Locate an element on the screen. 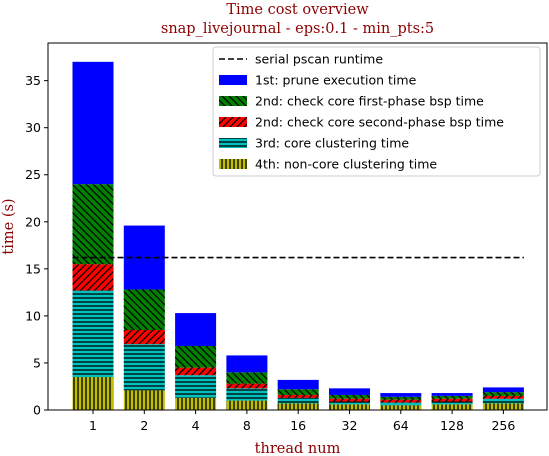  legend-item: serial pscan runtime is located at coordinates (301, 59).